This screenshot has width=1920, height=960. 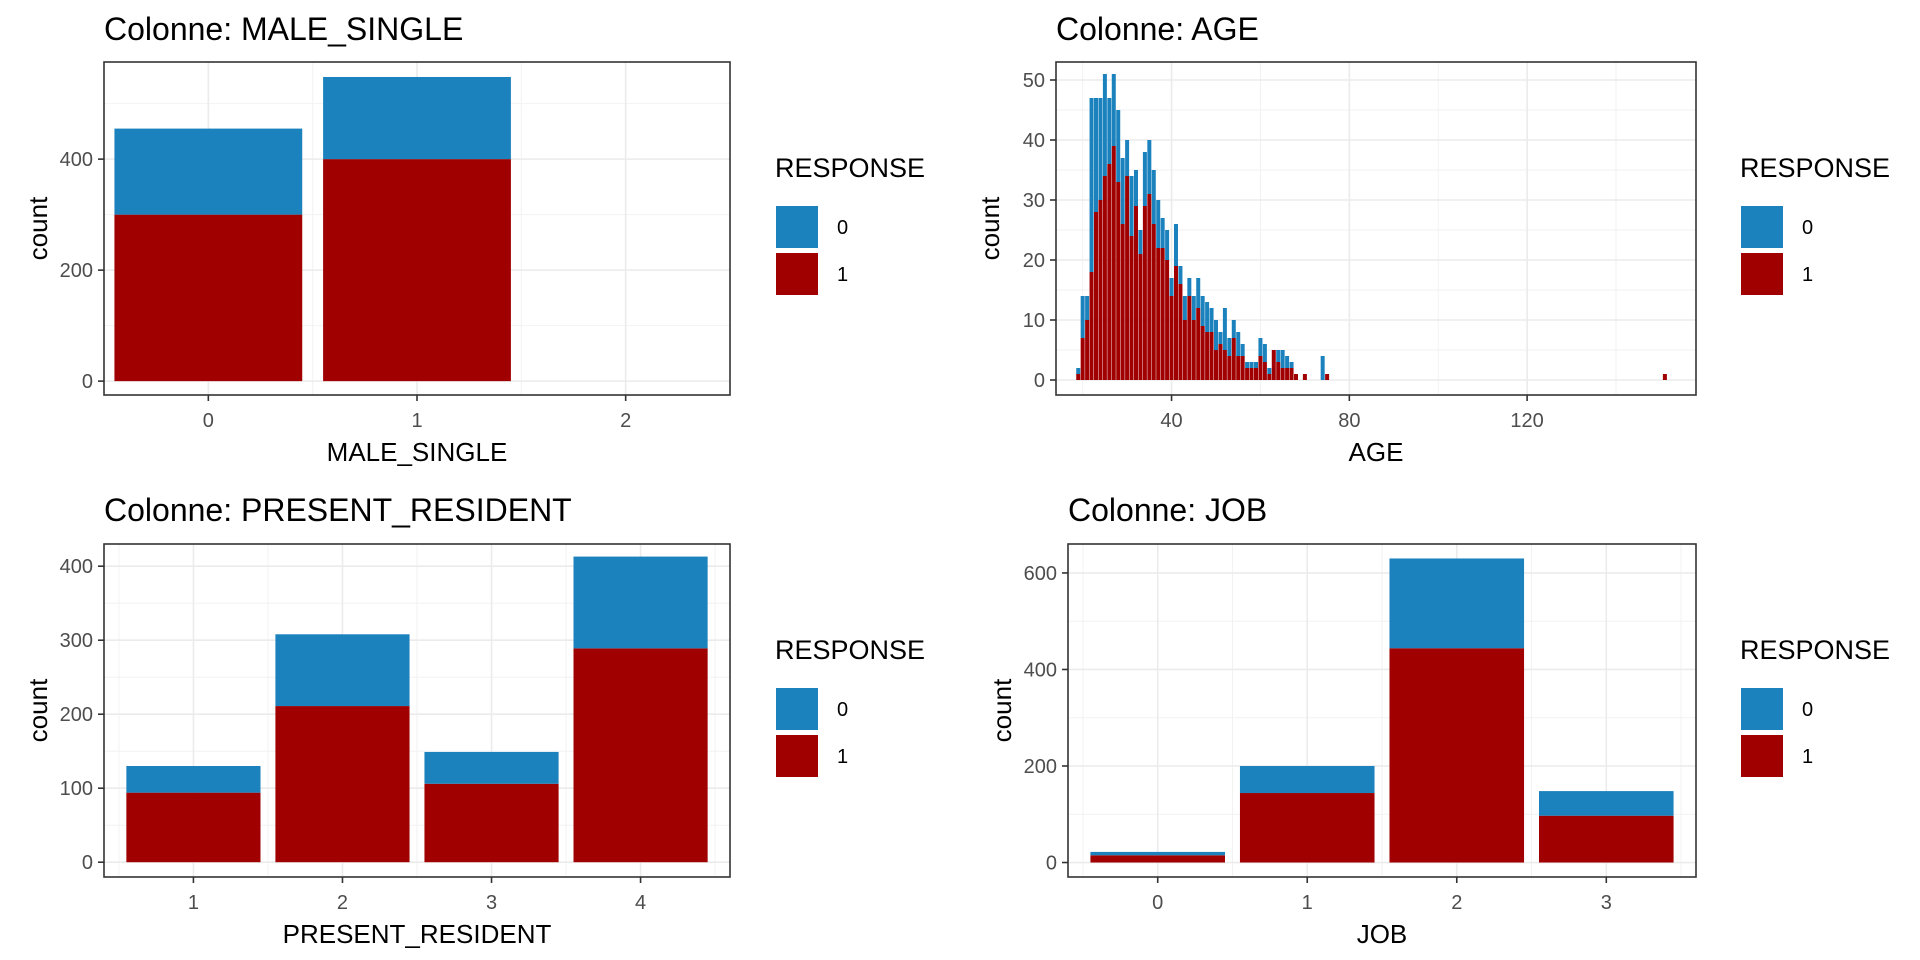 What do you see at coordinates (1171, 421) in the screenshot?
I see `x-tick-label: 40` at bounding box center [1171, 421].